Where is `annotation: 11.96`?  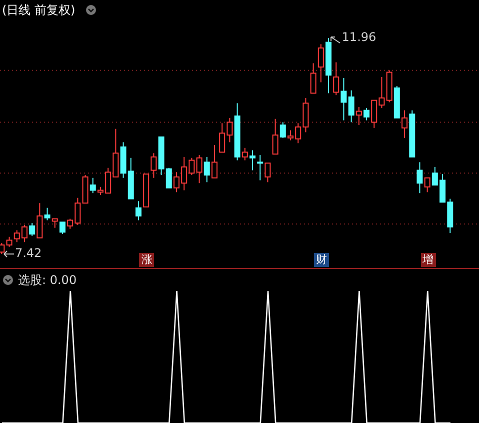 annotation: 11.96 is located at coordinates (359, 37).